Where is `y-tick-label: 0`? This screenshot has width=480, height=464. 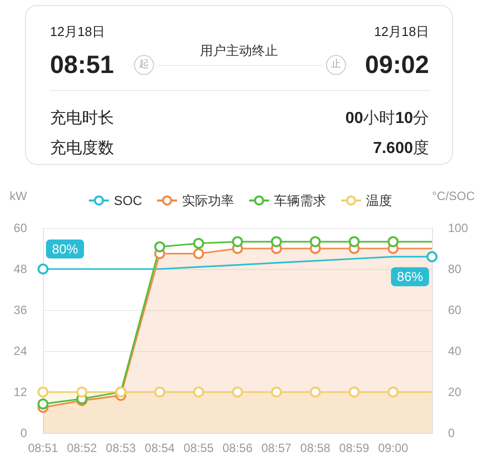
y-tick-label: 0 is located at coordinates (24, 433).